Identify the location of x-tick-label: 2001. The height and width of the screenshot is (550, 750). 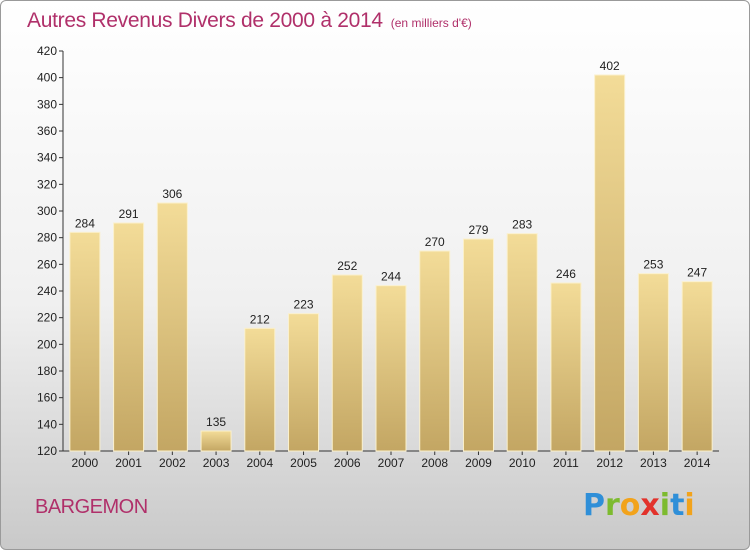
(128, 463).